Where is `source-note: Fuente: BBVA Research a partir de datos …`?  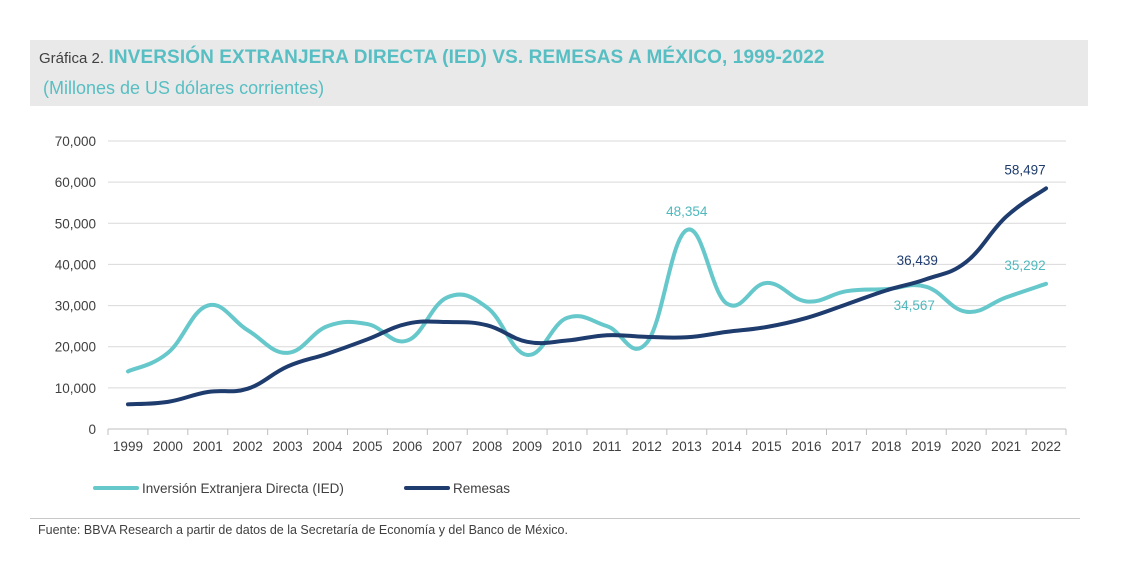 source-note: Fuente: BBVA Research a partir de datos … is located at coordinates (303, 530).